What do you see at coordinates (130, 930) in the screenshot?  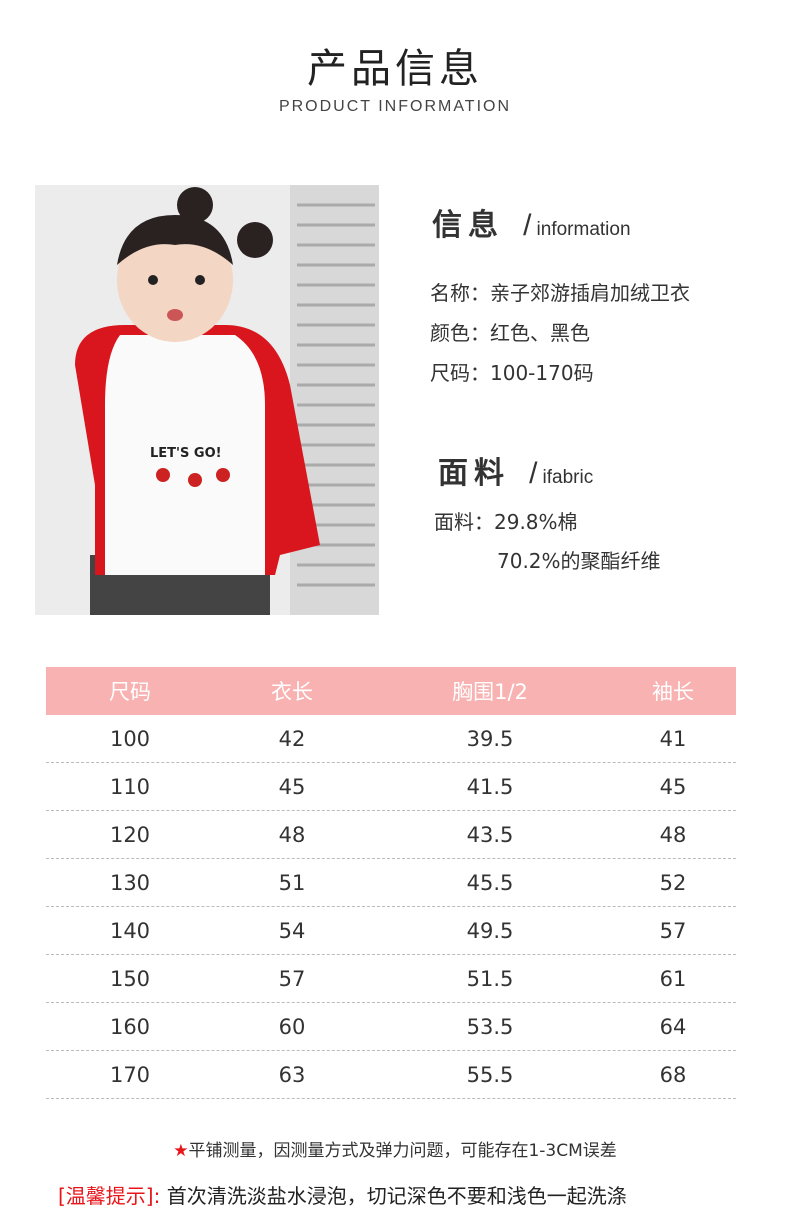 I see `table-cell: 140` at bounding box center [130, 930].